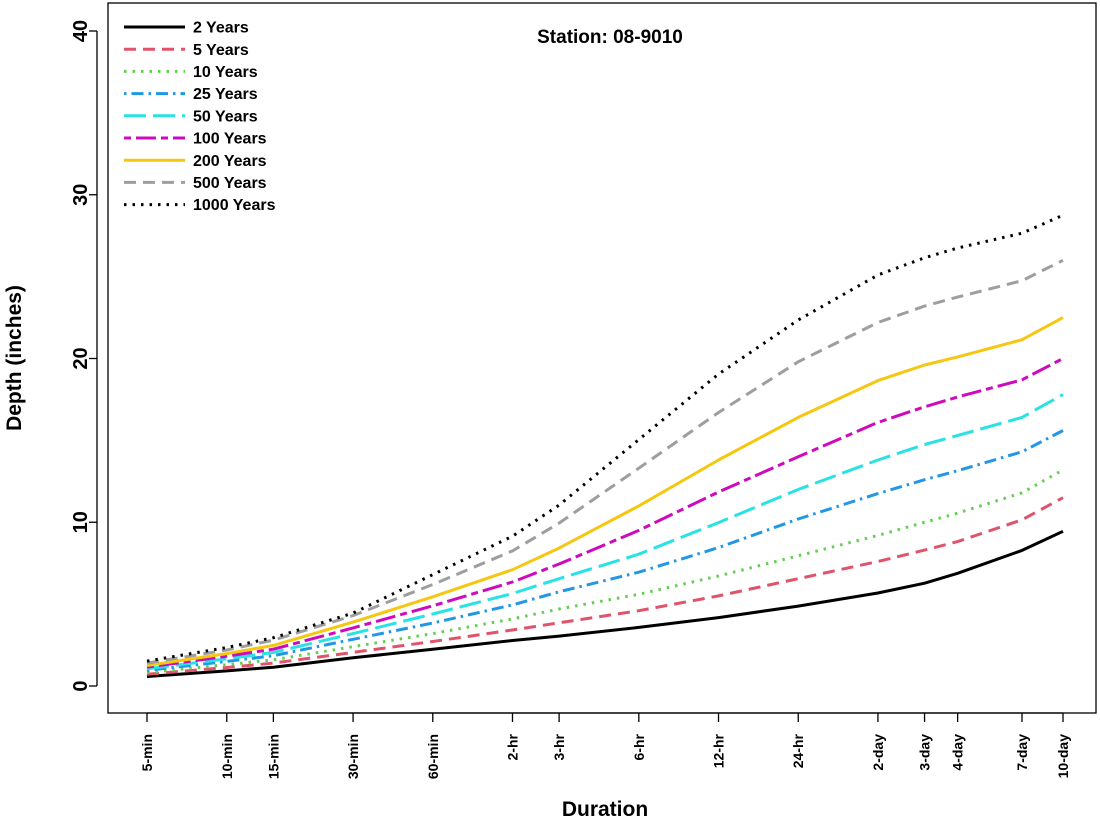 The image size is (1100, 827). I want to click on y-tick-label: 40, so click(81, 31).